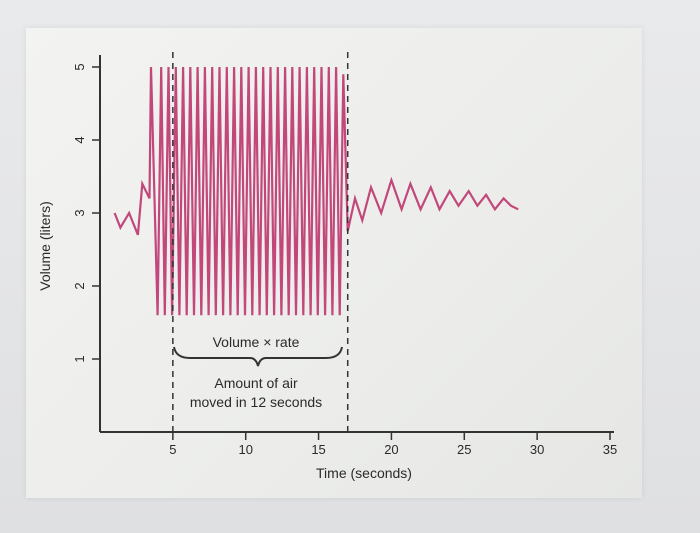  I want to click on annotation-volume-rate: Volume × rate, so click(256, 342).